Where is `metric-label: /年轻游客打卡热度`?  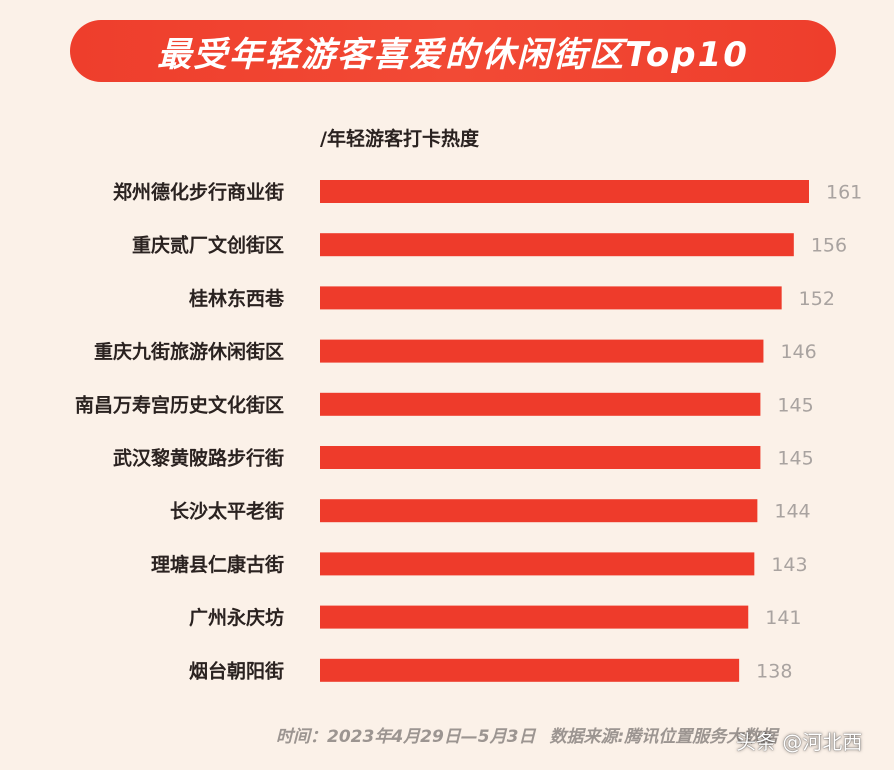
metric-label: /年轻游客打卡热度 is located at coordinates (399, 139).